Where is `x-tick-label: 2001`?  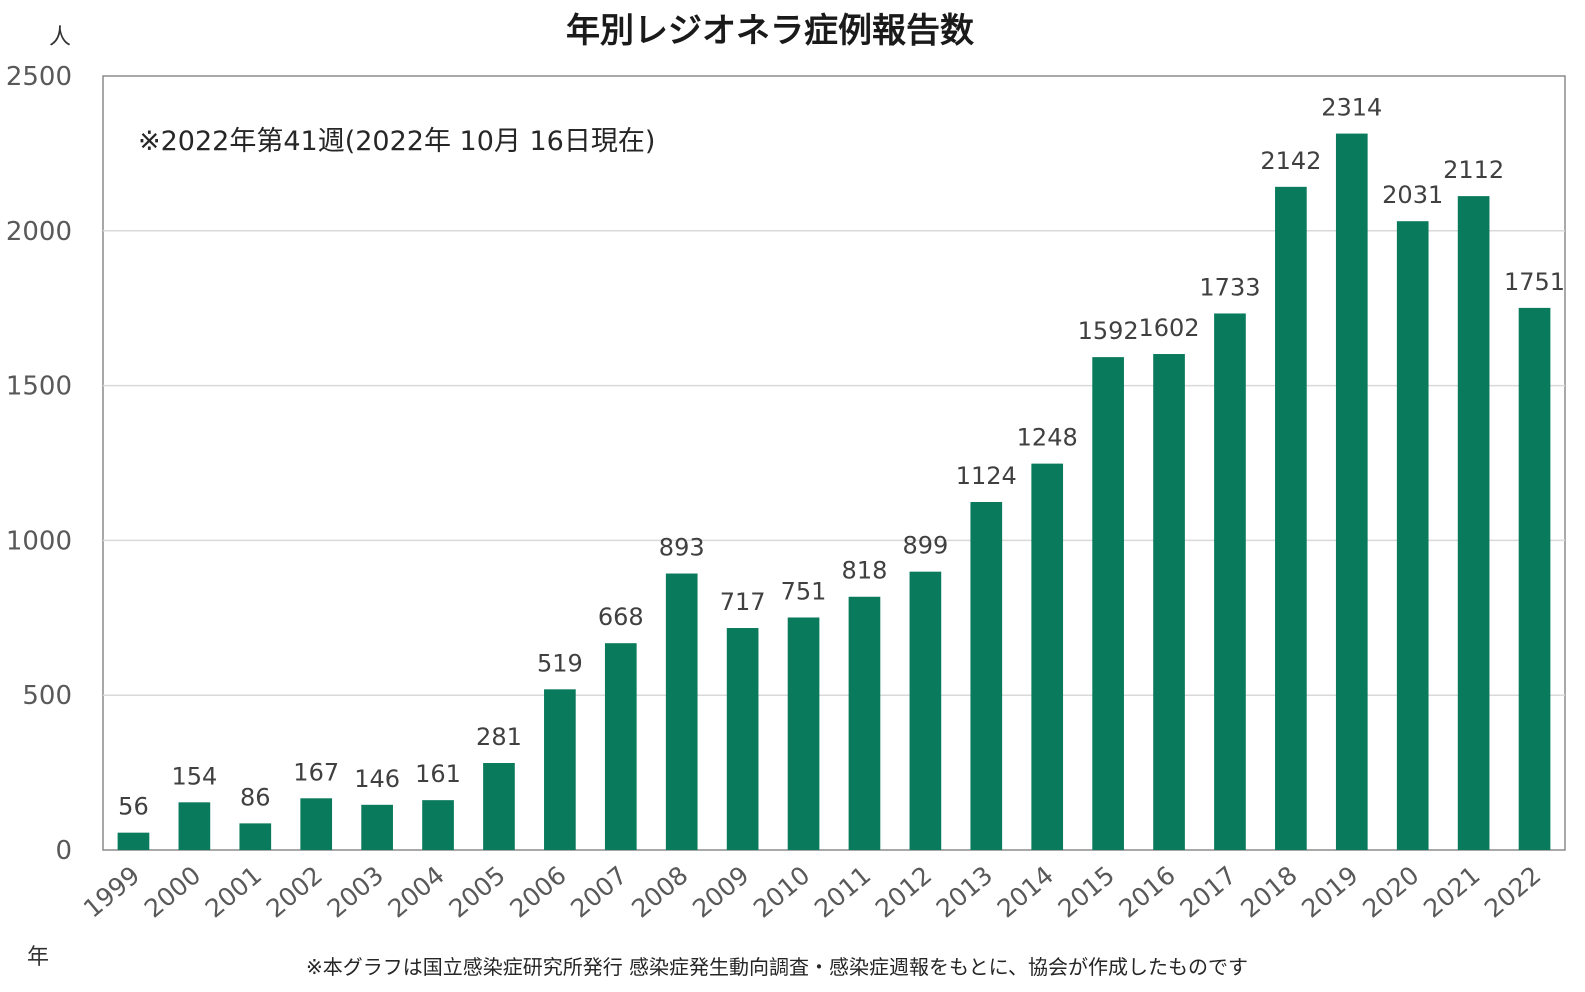
x-tick-label: 2001 is located at coordinates (233, 891).